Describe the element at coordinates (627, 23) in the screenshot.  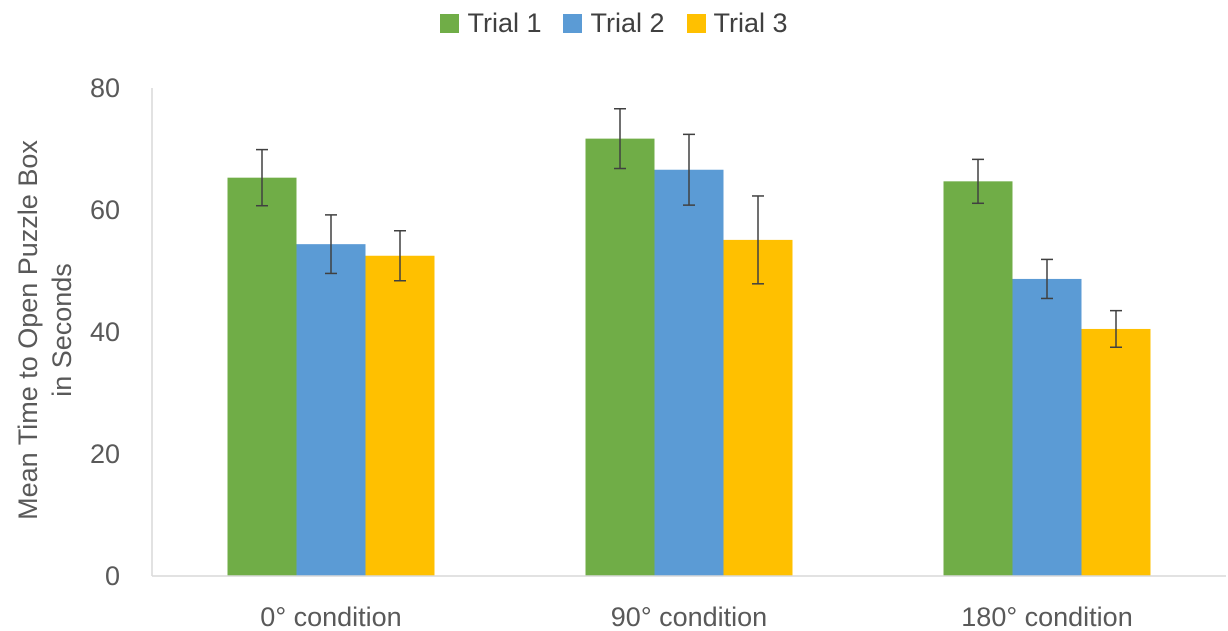
I see `legend-label-trial-2: Trial 2` at that location.